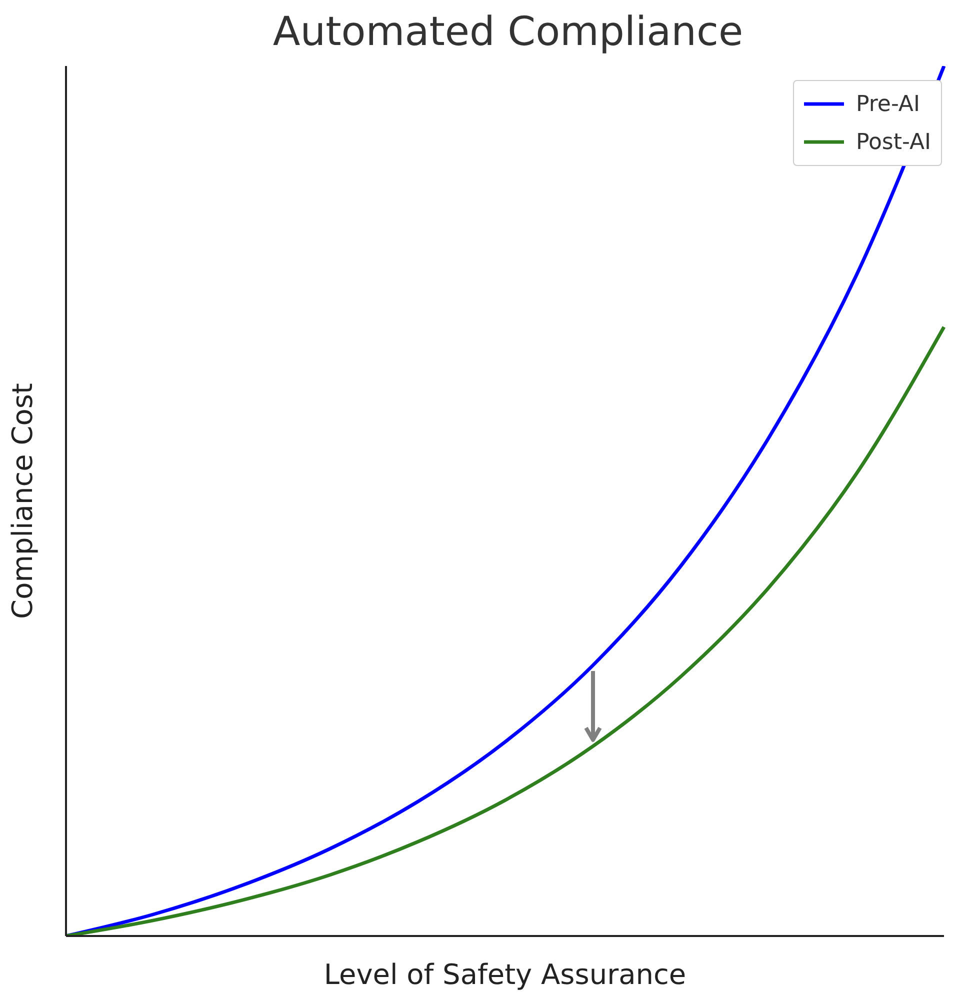 This screenshot has width=970, height=998. Describe the element at coordinates (508, 32) in the screenshot. I see `chart-title: Automated Compliance` at that location.